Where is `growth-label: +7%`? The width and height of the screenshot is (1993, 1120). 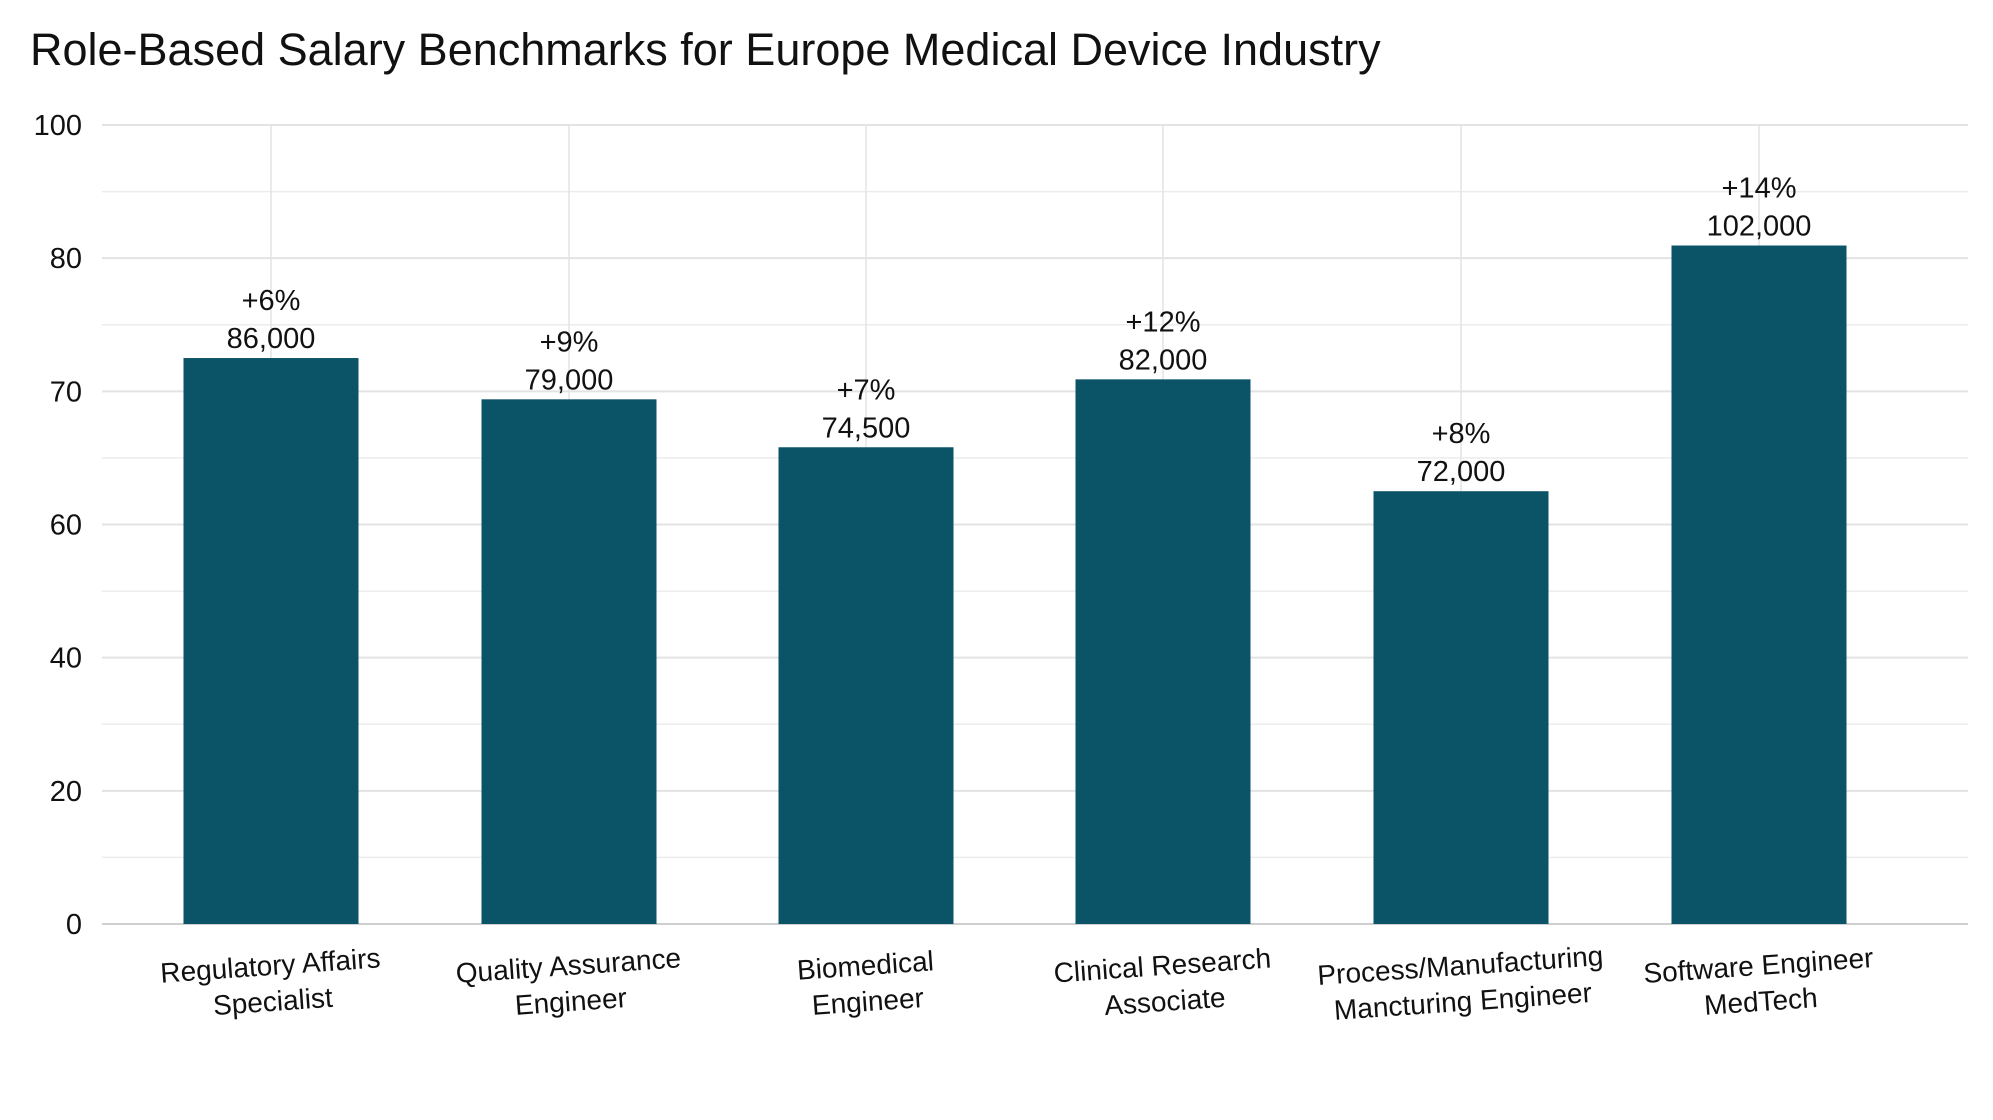
growth-label: +7% is located at coordinates (866, 390).